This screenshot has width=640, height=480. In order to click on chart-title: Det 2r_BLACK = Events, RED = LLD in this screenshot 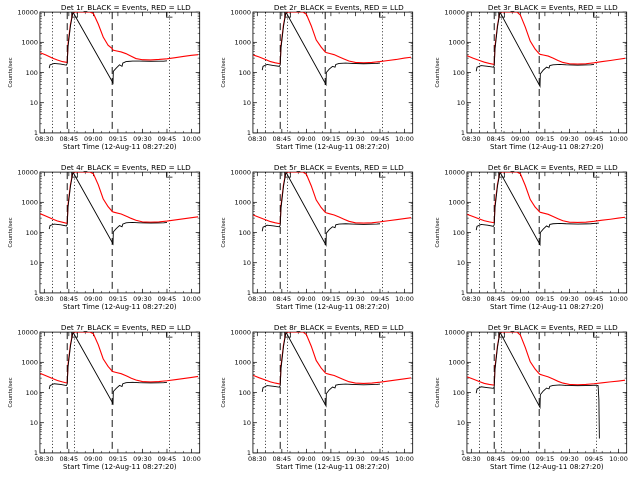, I will do `click(339, 7)`.